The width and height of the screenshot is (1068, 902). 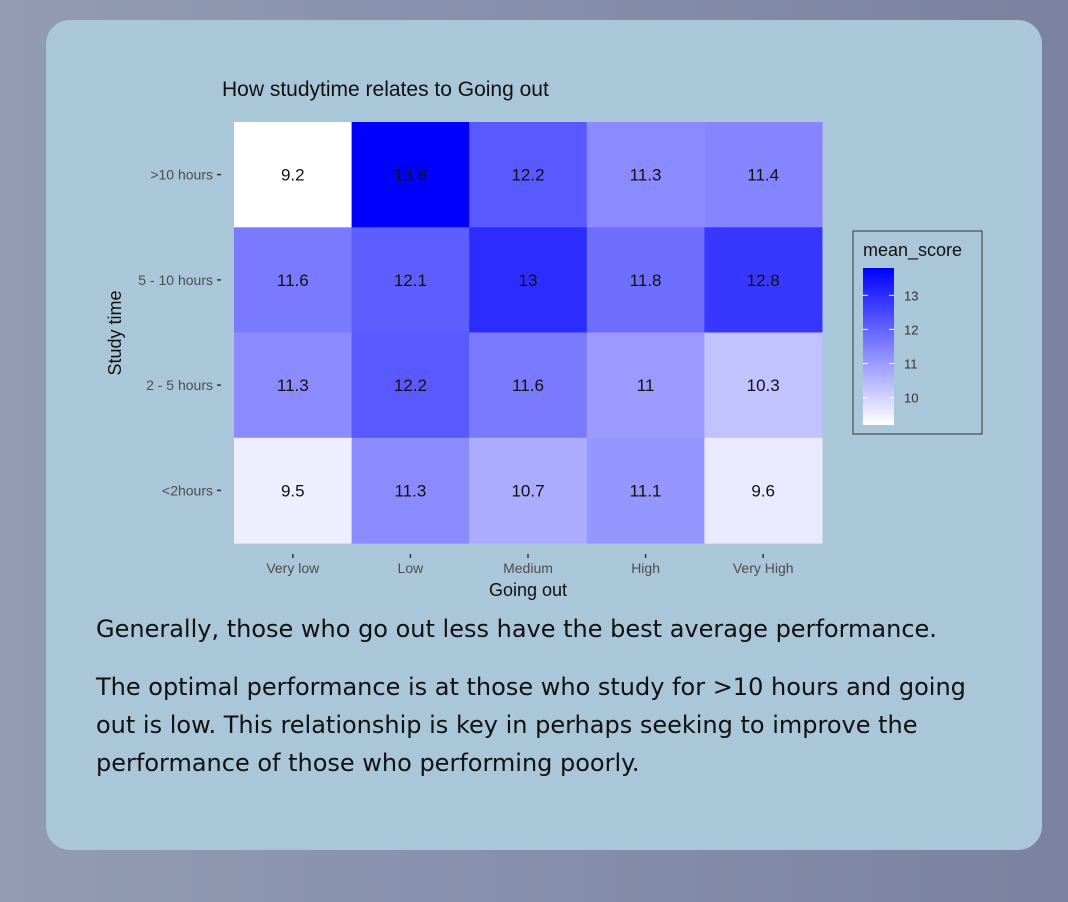 I want to click on cell-value-label: 10.3, so click(x=763, y=385).